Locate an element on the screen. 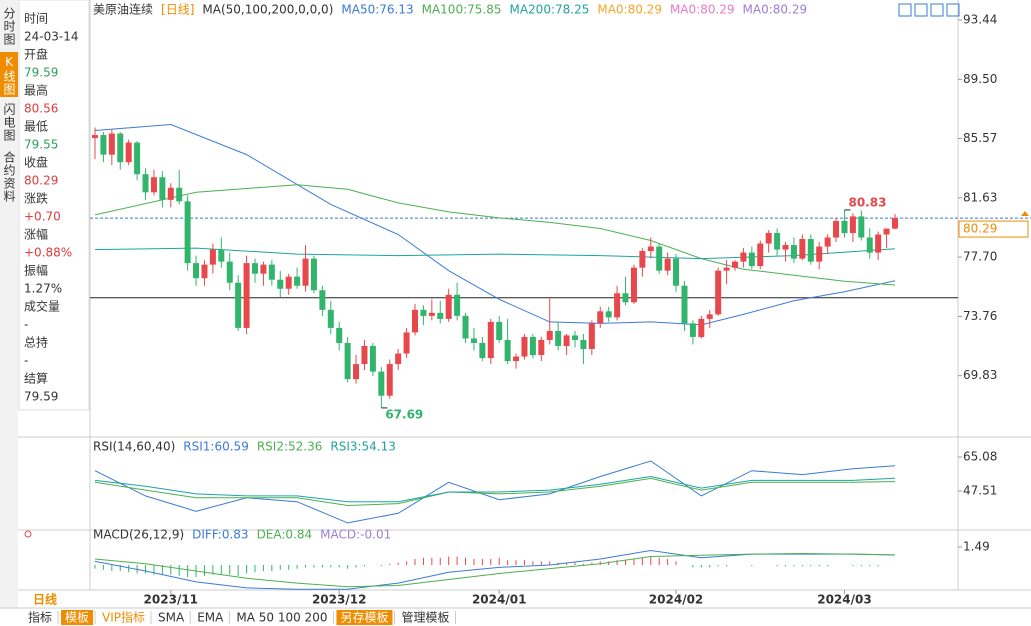 This screenshot has width=1031, height=626. legend-entry: MA0:80.29 is located at coordinates (775, 10).